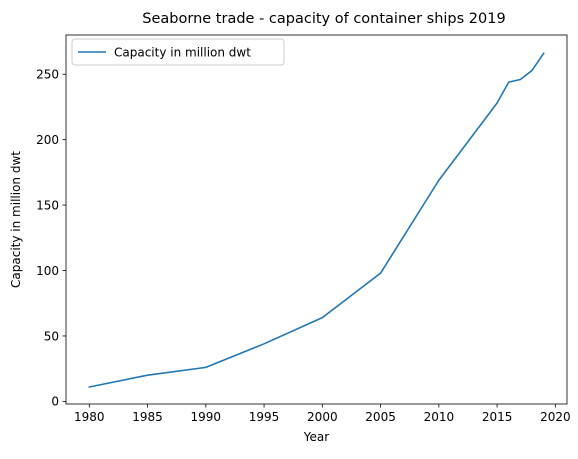  What do you see at coordinates (47, 75) in the screenshot?
I see `y-tick-label: 250` at bounding box center [47, 75].